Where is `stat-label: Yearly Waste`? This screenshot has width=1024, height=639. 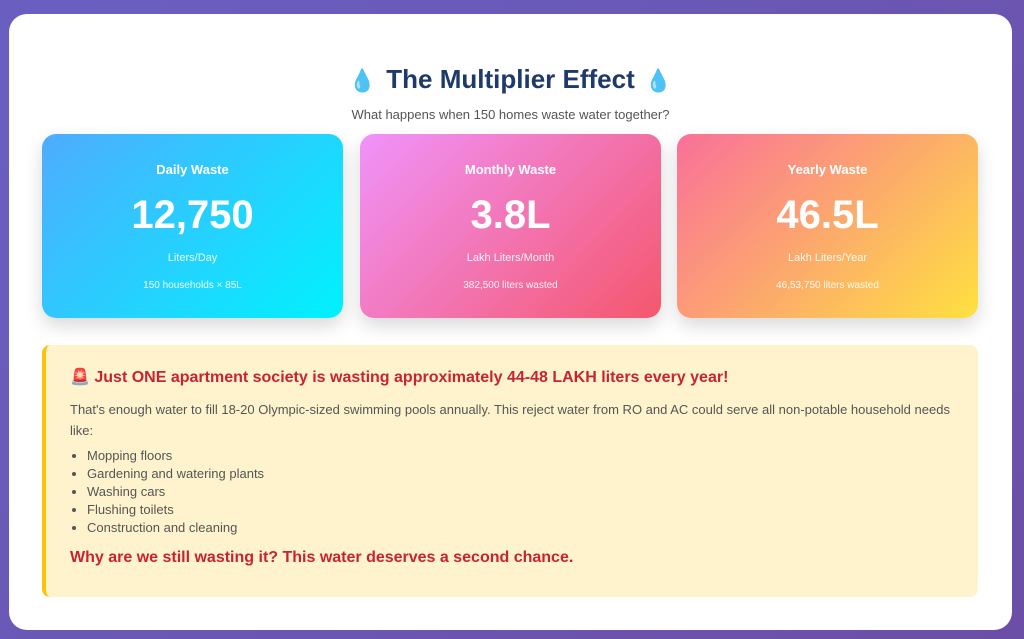 stat-label: Yearly Waste is located at coordinates (827, 169).